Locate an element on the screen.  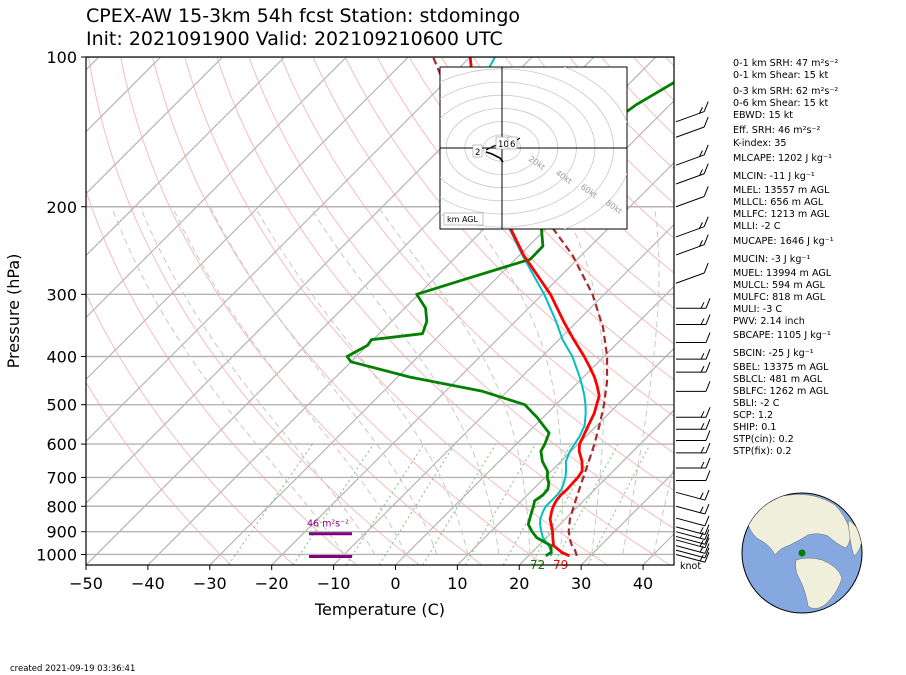
index-item: K-index: 35 is located at coordinates (760, 143).